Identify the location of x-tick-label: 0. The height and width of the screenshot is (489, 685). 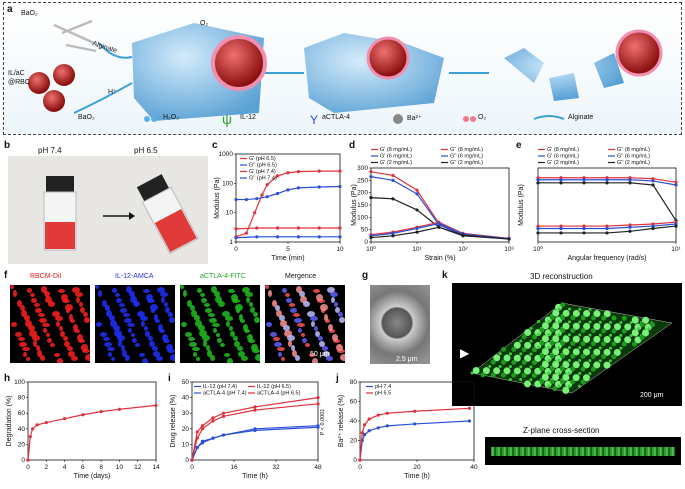
(28, 467).